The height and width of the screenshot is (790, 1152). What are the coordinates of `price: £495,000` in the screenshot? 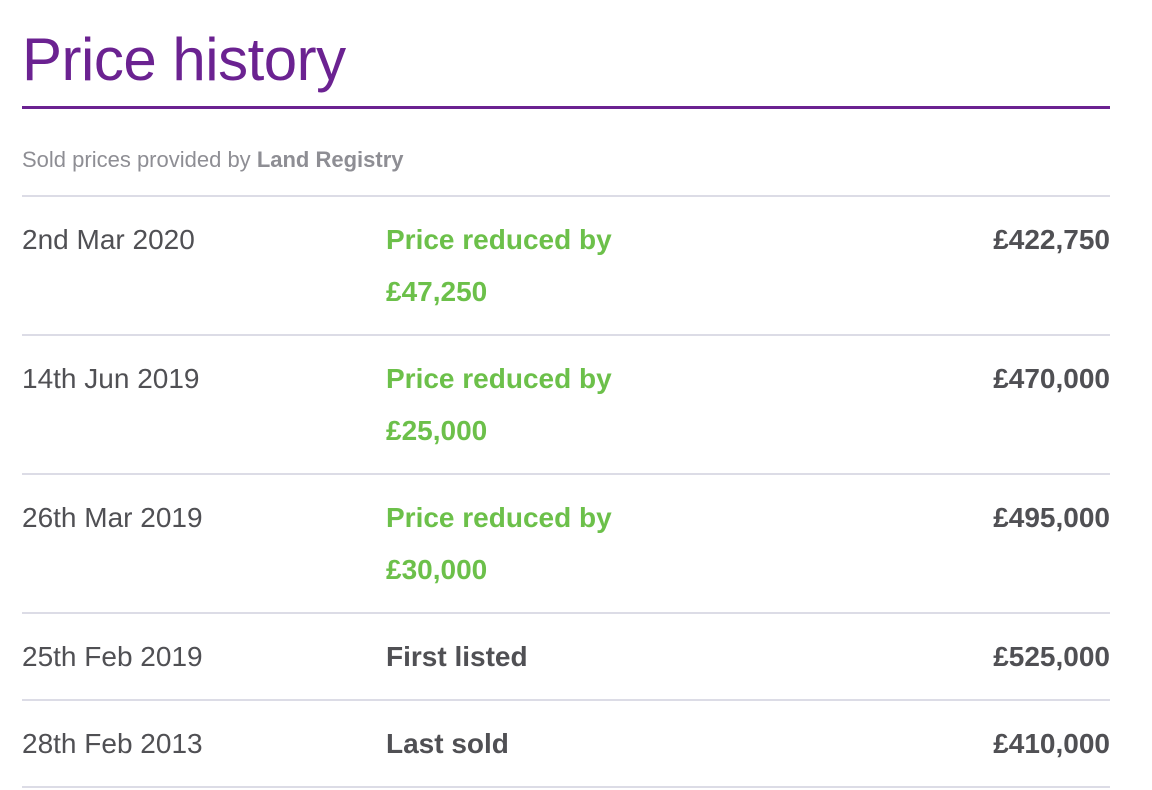 It's located at (1051, 517).